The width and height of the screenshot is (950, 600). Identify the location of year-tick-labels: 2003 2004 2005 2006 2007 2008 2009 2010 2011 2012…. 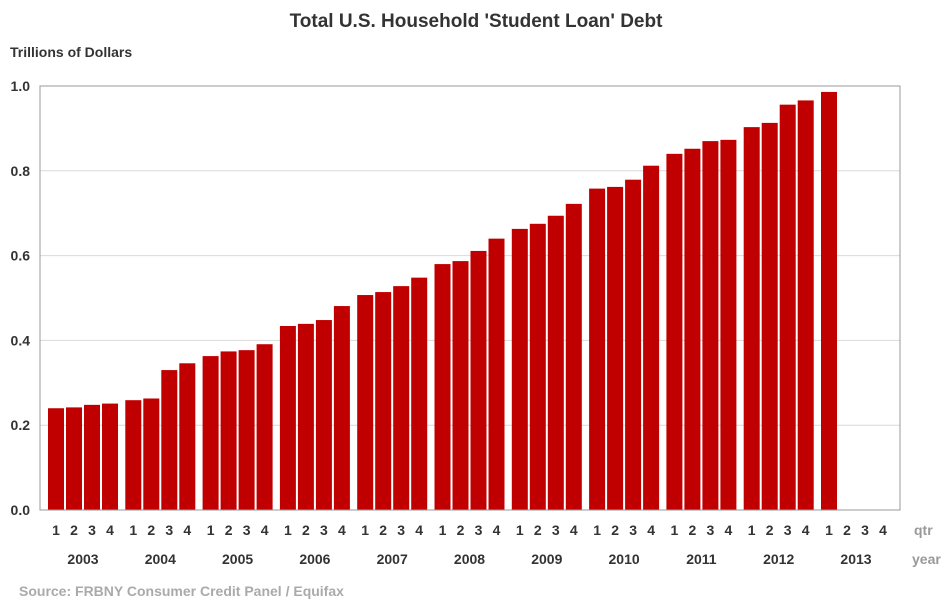
(469, 559).